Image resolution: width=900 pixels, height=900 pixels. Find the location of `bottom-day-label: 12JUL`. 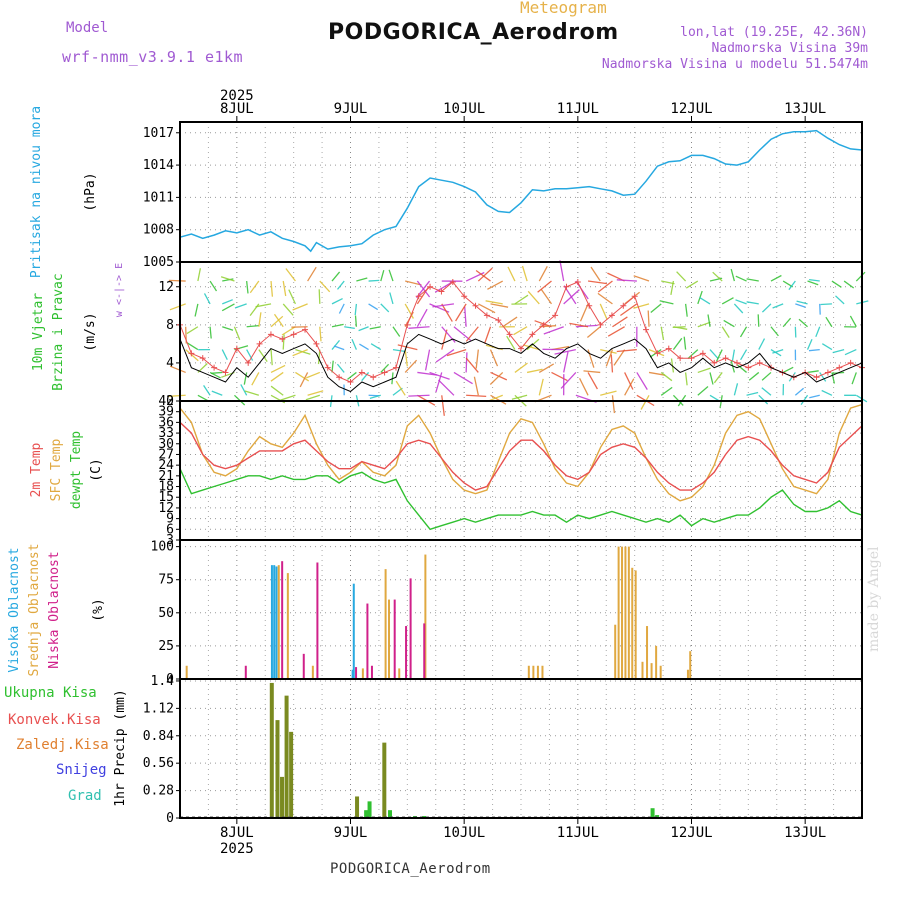

bottom-day-label: 12JUL is located at coordinates (691, 833).